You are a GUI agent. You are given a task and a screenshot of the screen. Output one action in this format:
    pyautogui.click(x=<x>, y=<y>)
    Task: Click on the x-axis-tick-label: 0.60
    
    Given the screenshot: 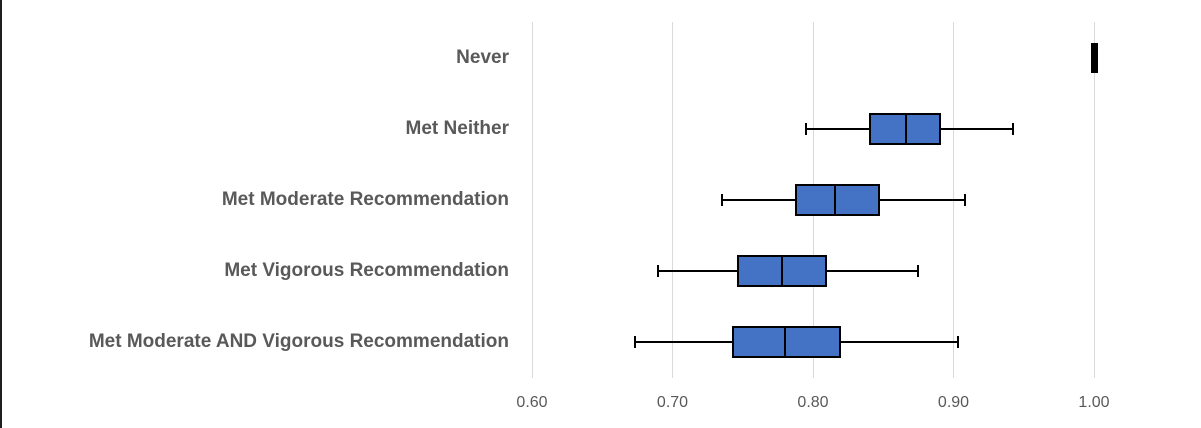 What is the action you would take?
    pyautogui.click(x=532, y=402)
    